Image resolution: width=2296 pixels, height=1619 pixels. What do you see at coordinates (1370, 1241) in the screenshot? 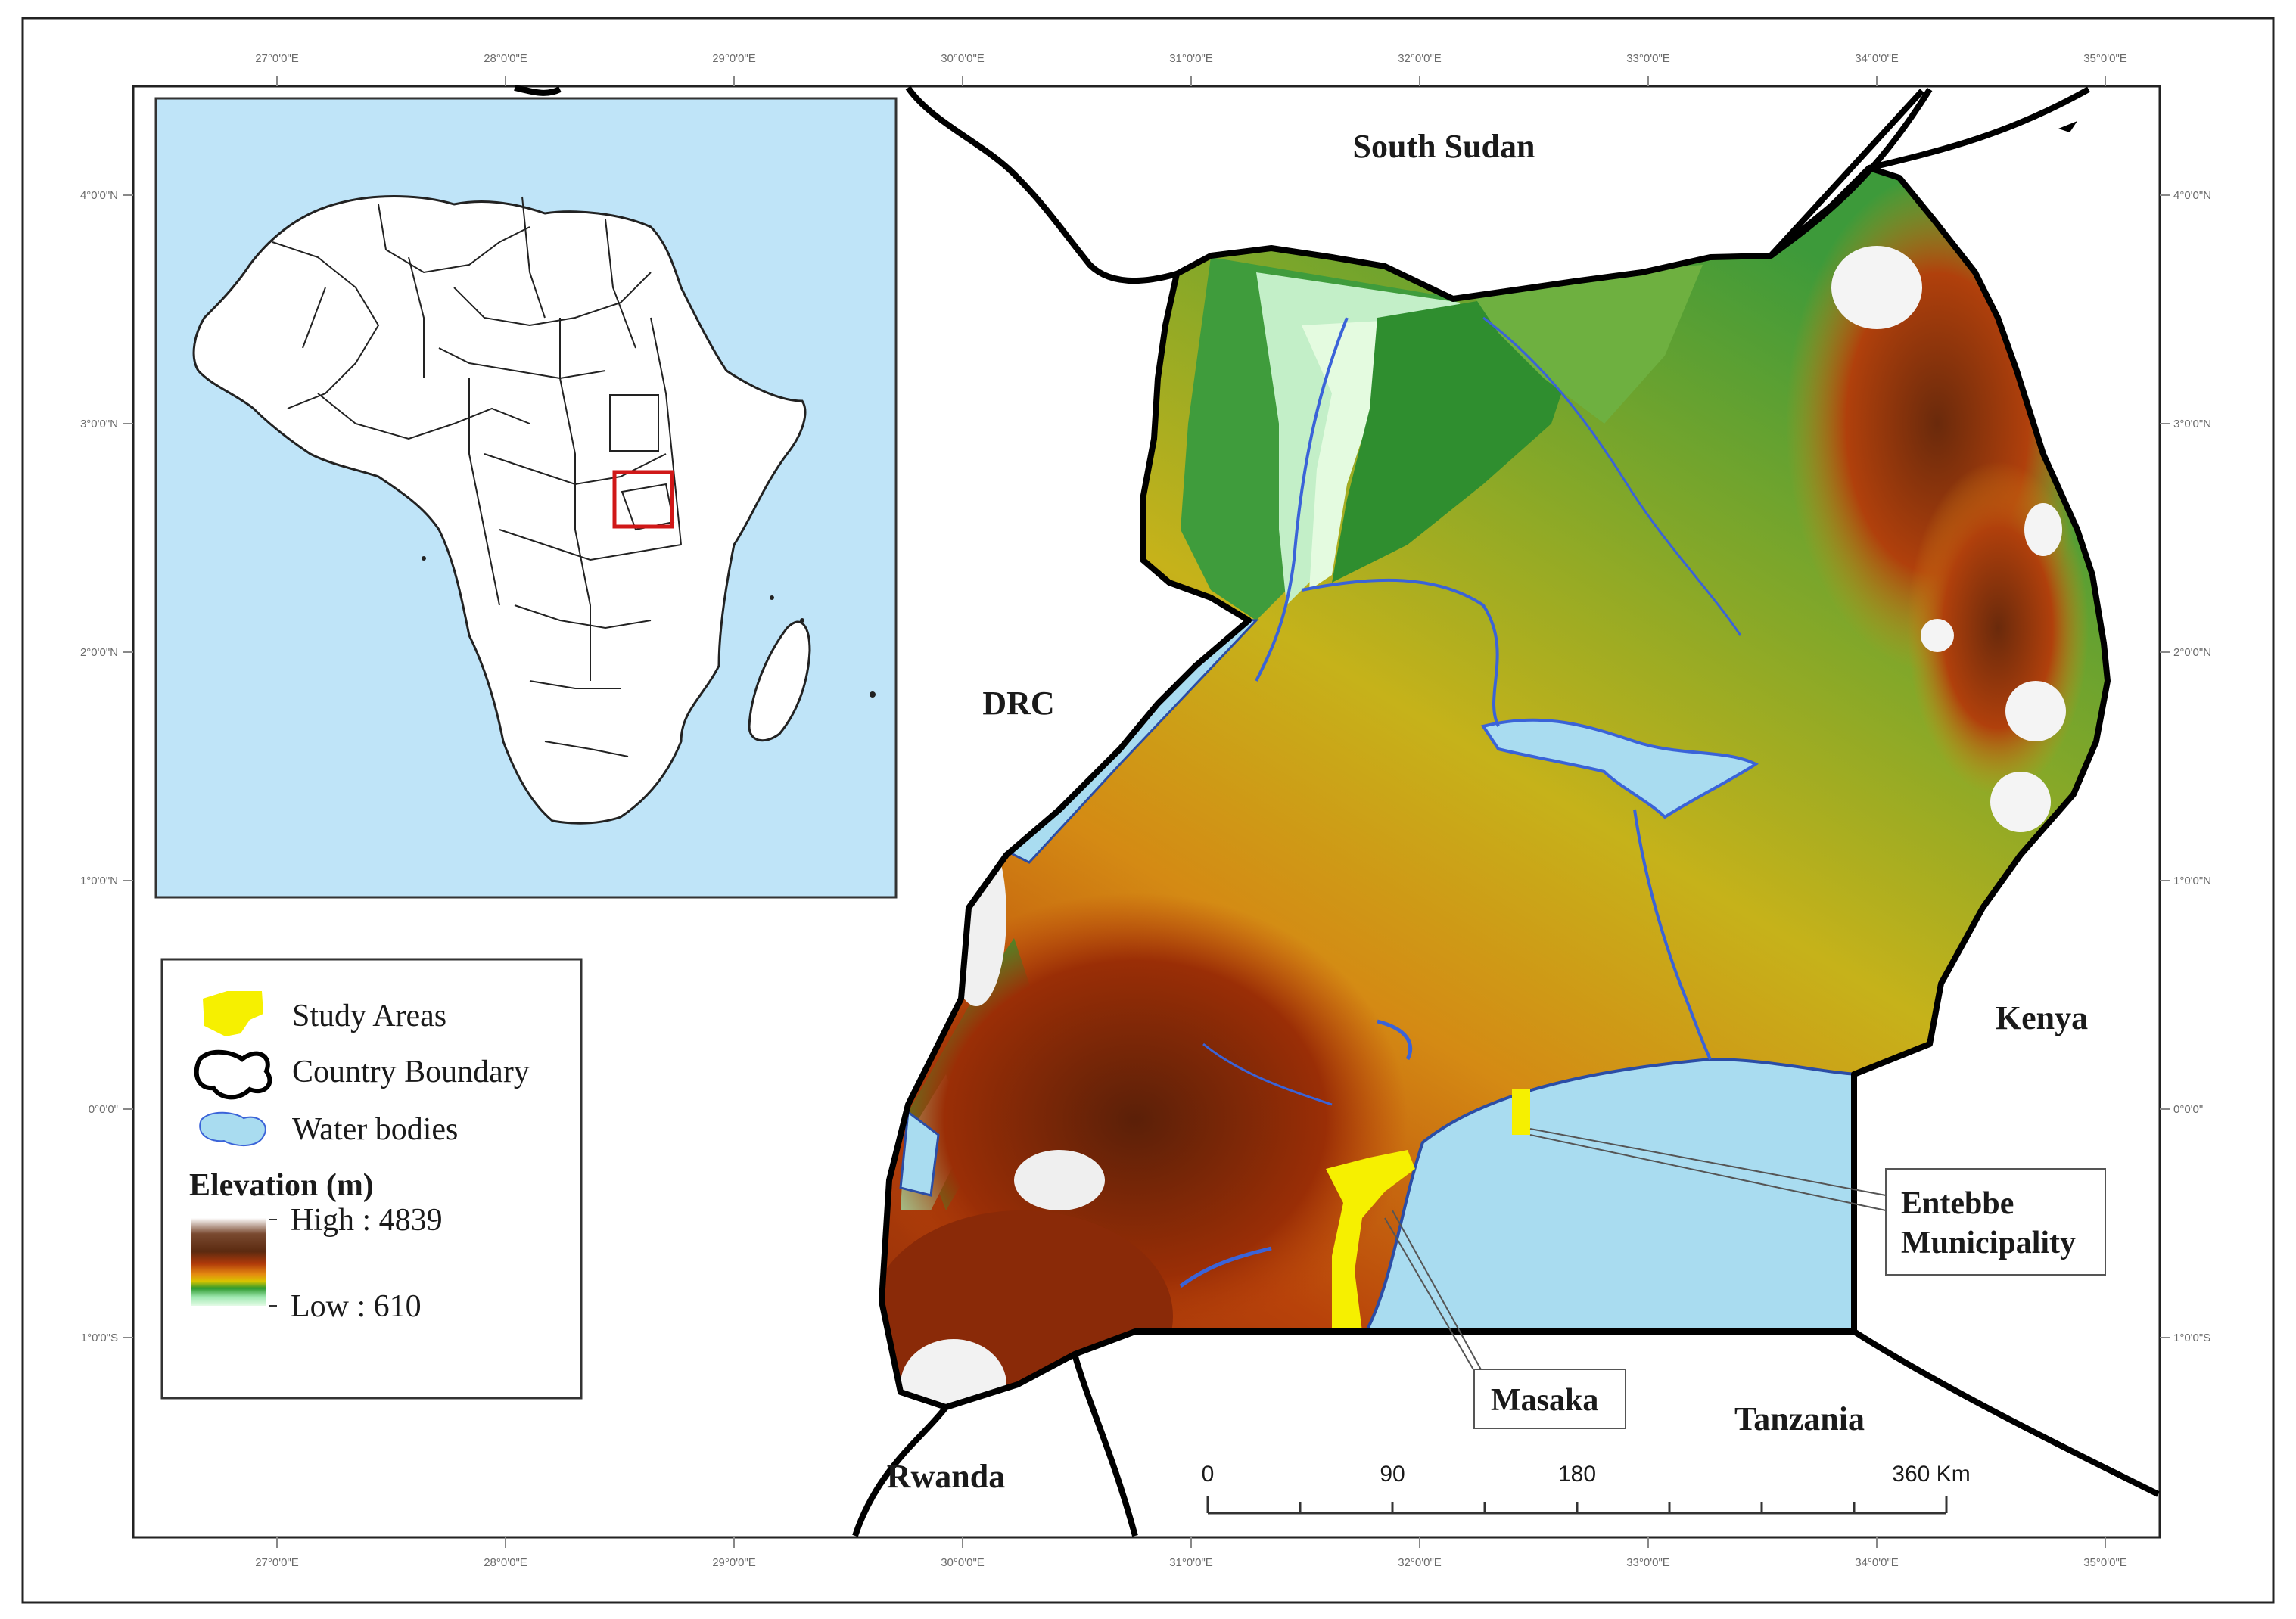
I see `study-area-masaka` at bounding box center [1370, 1241].